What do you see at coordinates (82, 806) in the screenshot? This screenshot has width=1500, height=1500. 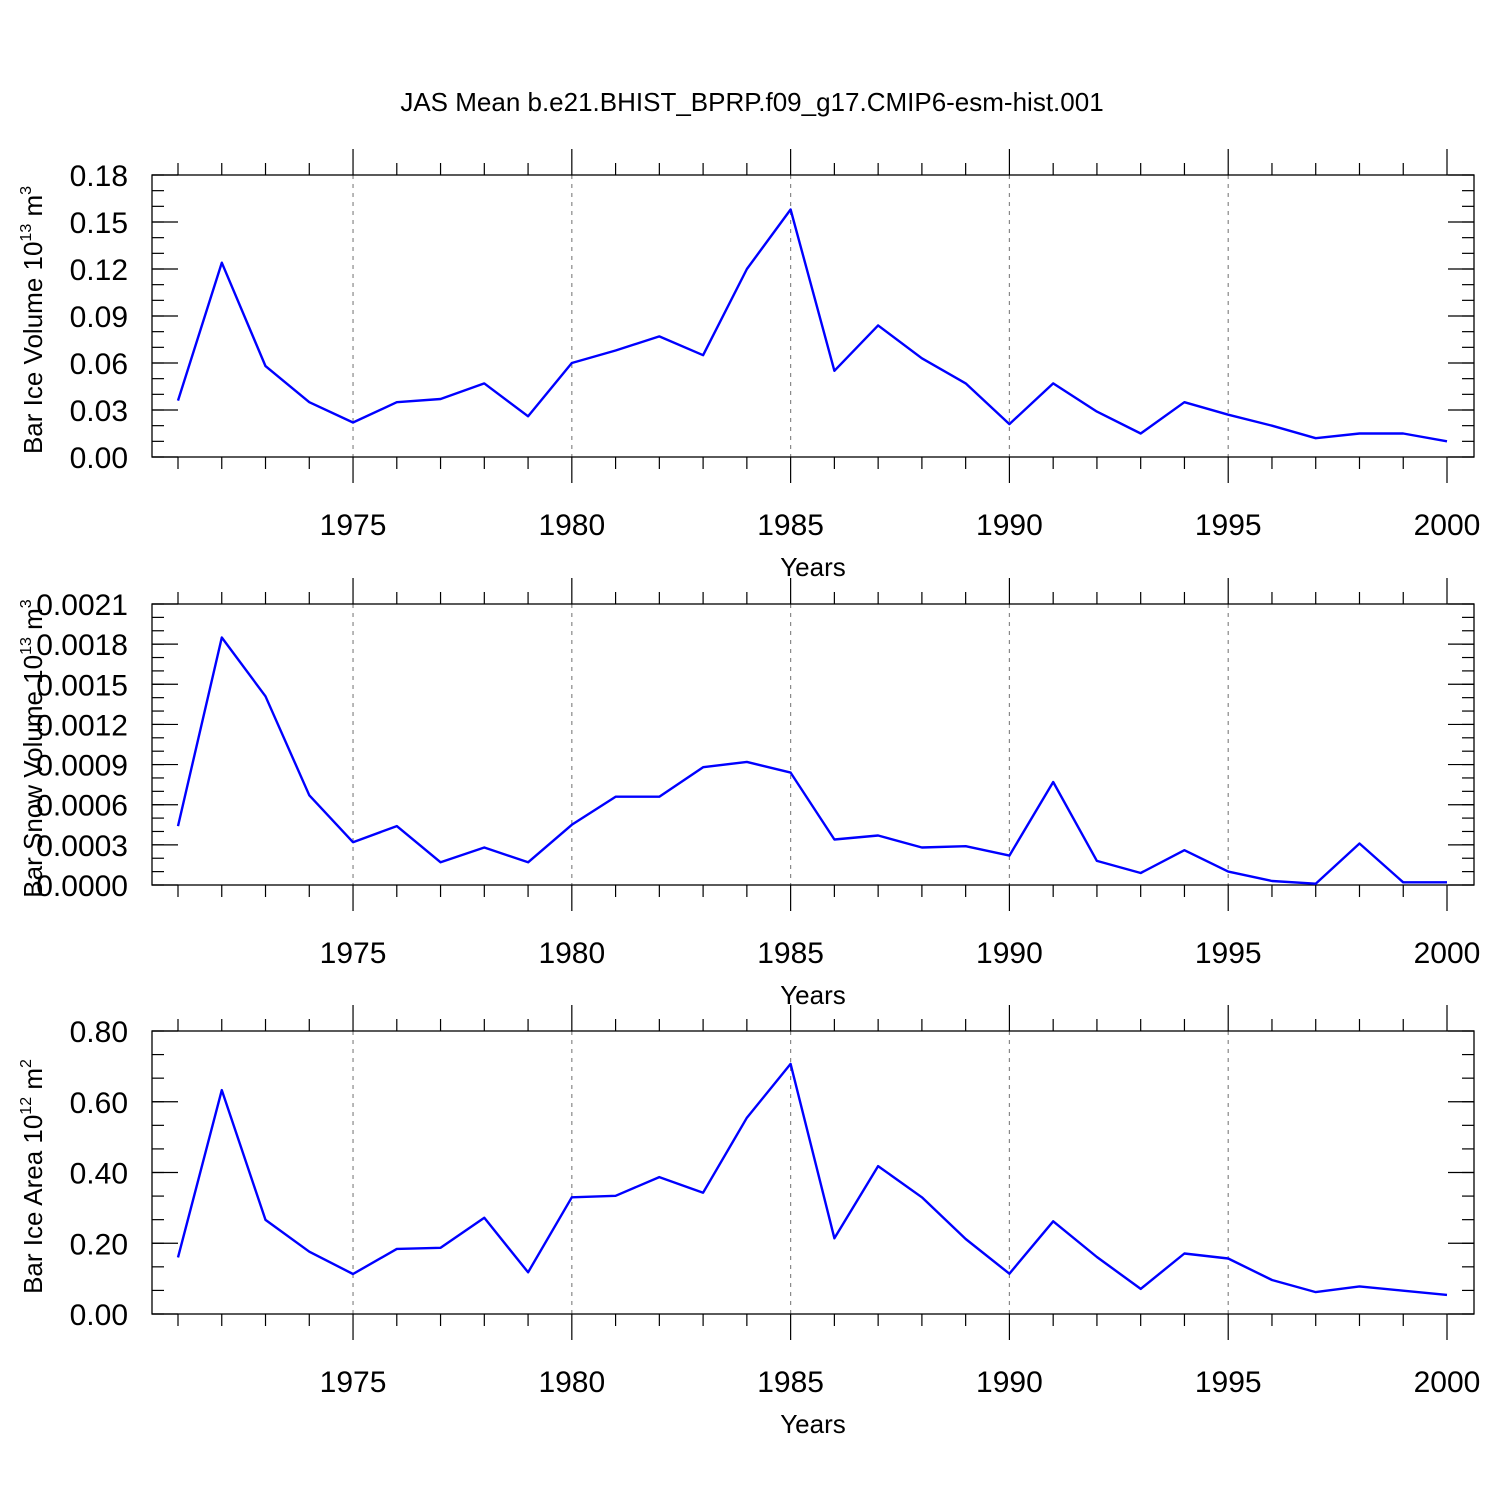 I see `y-tick-label: 0.0006` at bounding box center [82, 806].